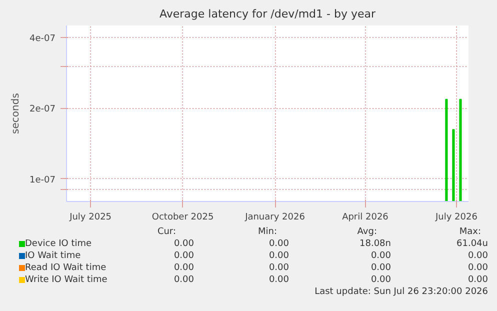 This screenshot has width=497, height=311. I want to click on legend-label: Write IO Wait time, so click(66, 280).